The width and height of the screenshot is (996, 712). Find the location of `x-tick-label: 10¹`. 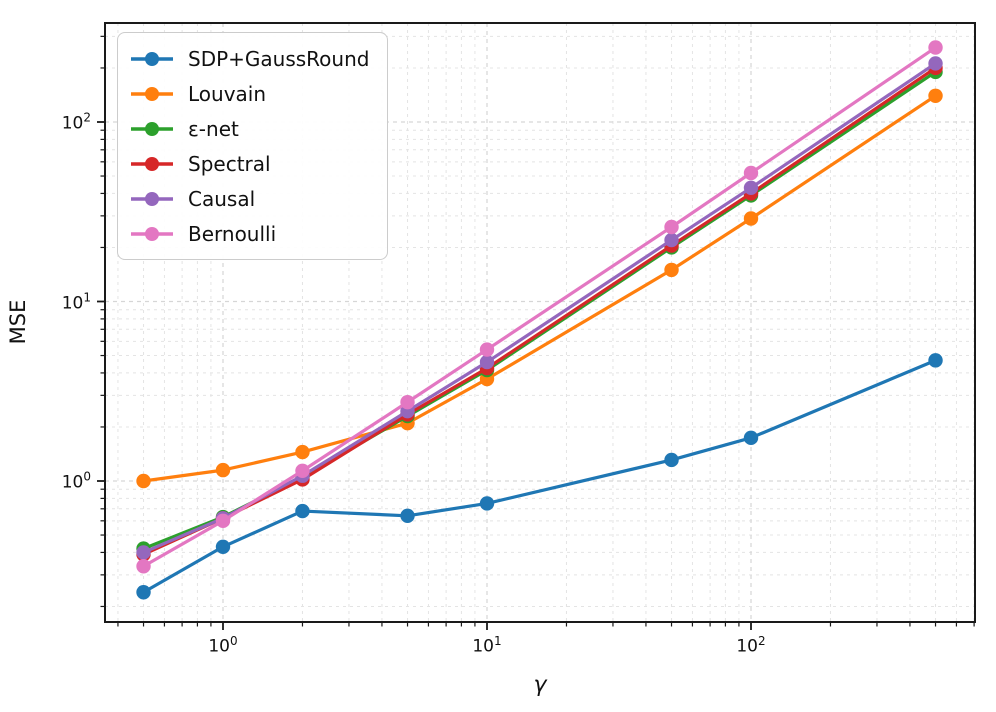

x-tick-label: 10¹ is located at coordinates (487, 645).